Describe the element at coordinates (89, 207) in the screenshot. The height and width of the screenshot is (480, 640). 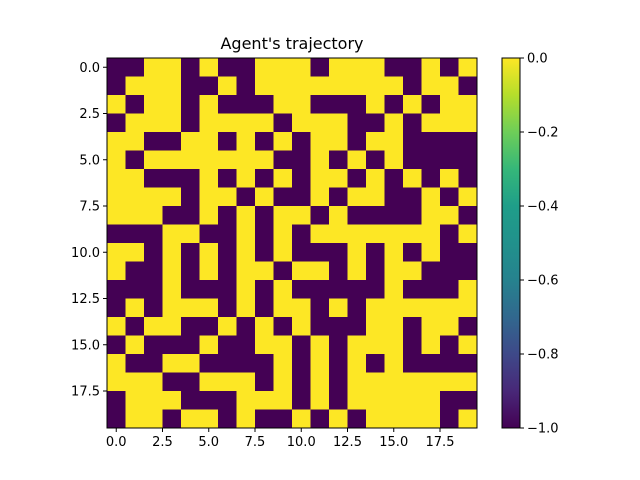
I see `y-tick-label: 7.5` at that location.